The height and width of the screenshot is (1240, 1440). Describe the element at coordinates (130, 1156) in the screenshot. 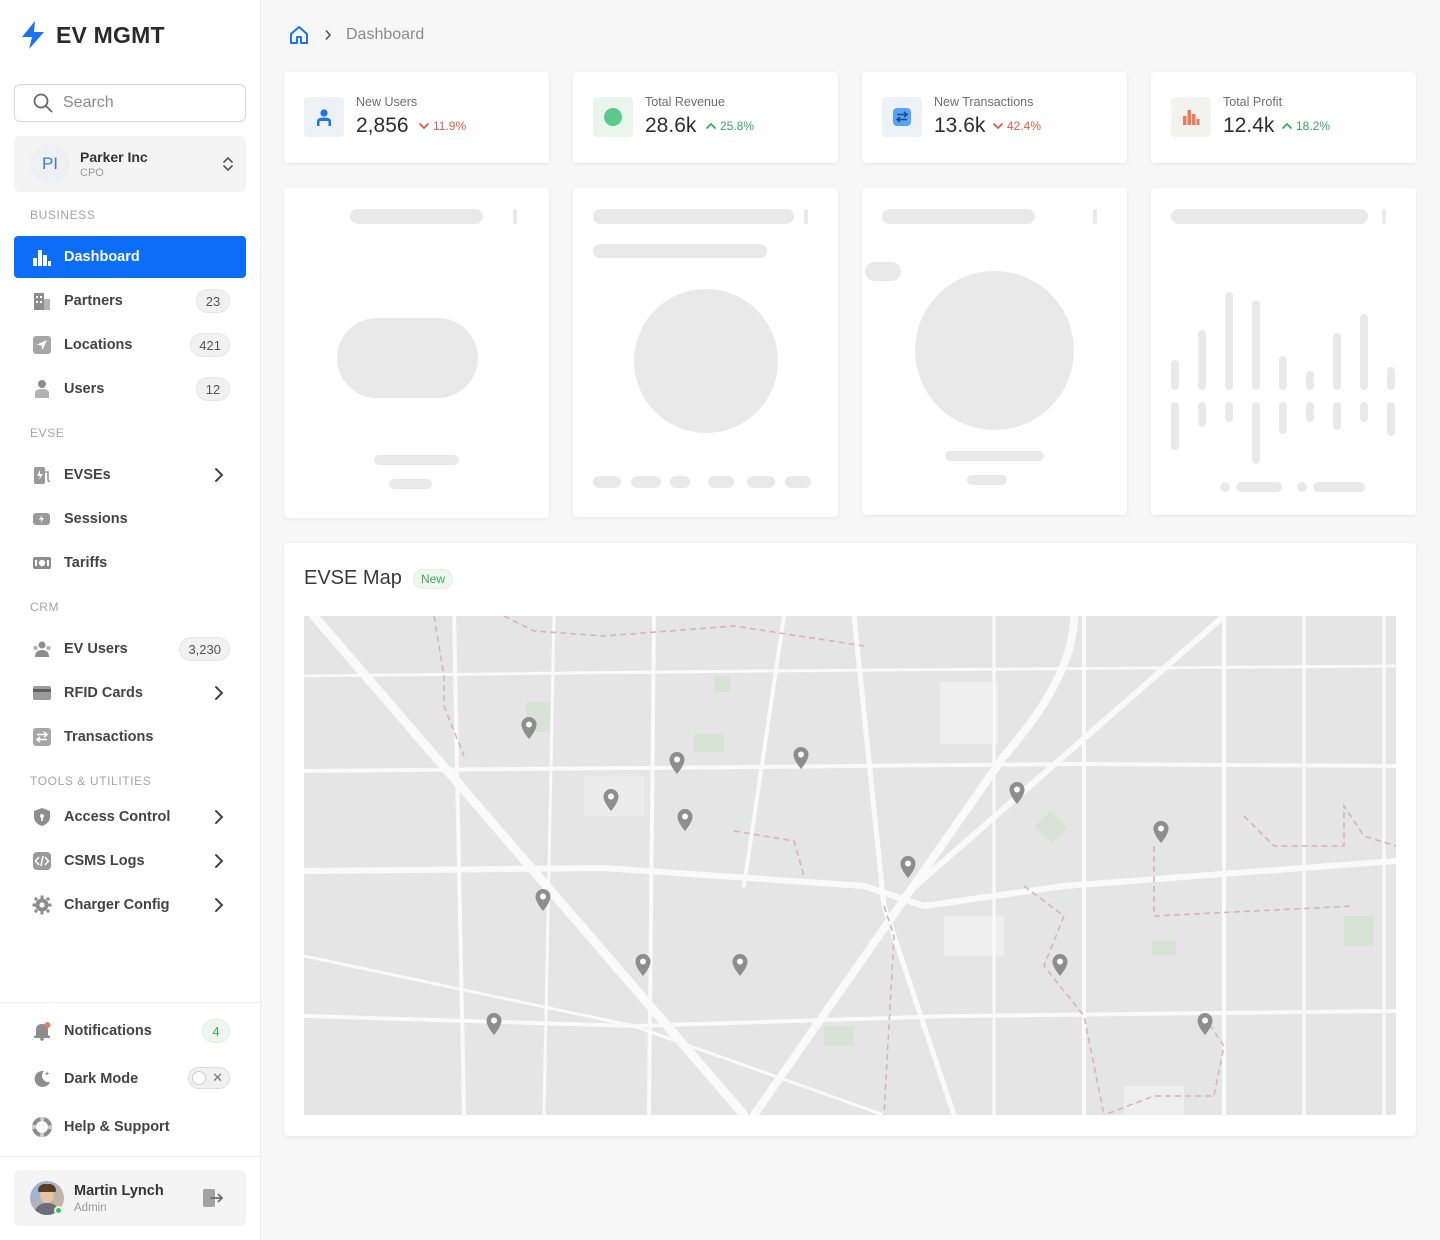

I see `sidebar-divider` at that location.